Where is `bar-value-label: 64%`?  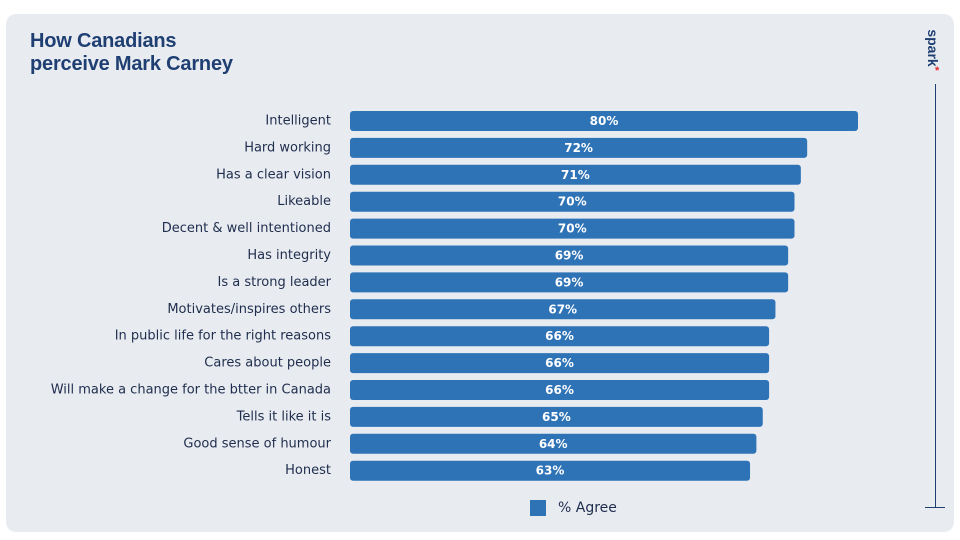 bar-value-label: 64% is located at coordinates (553, 444).